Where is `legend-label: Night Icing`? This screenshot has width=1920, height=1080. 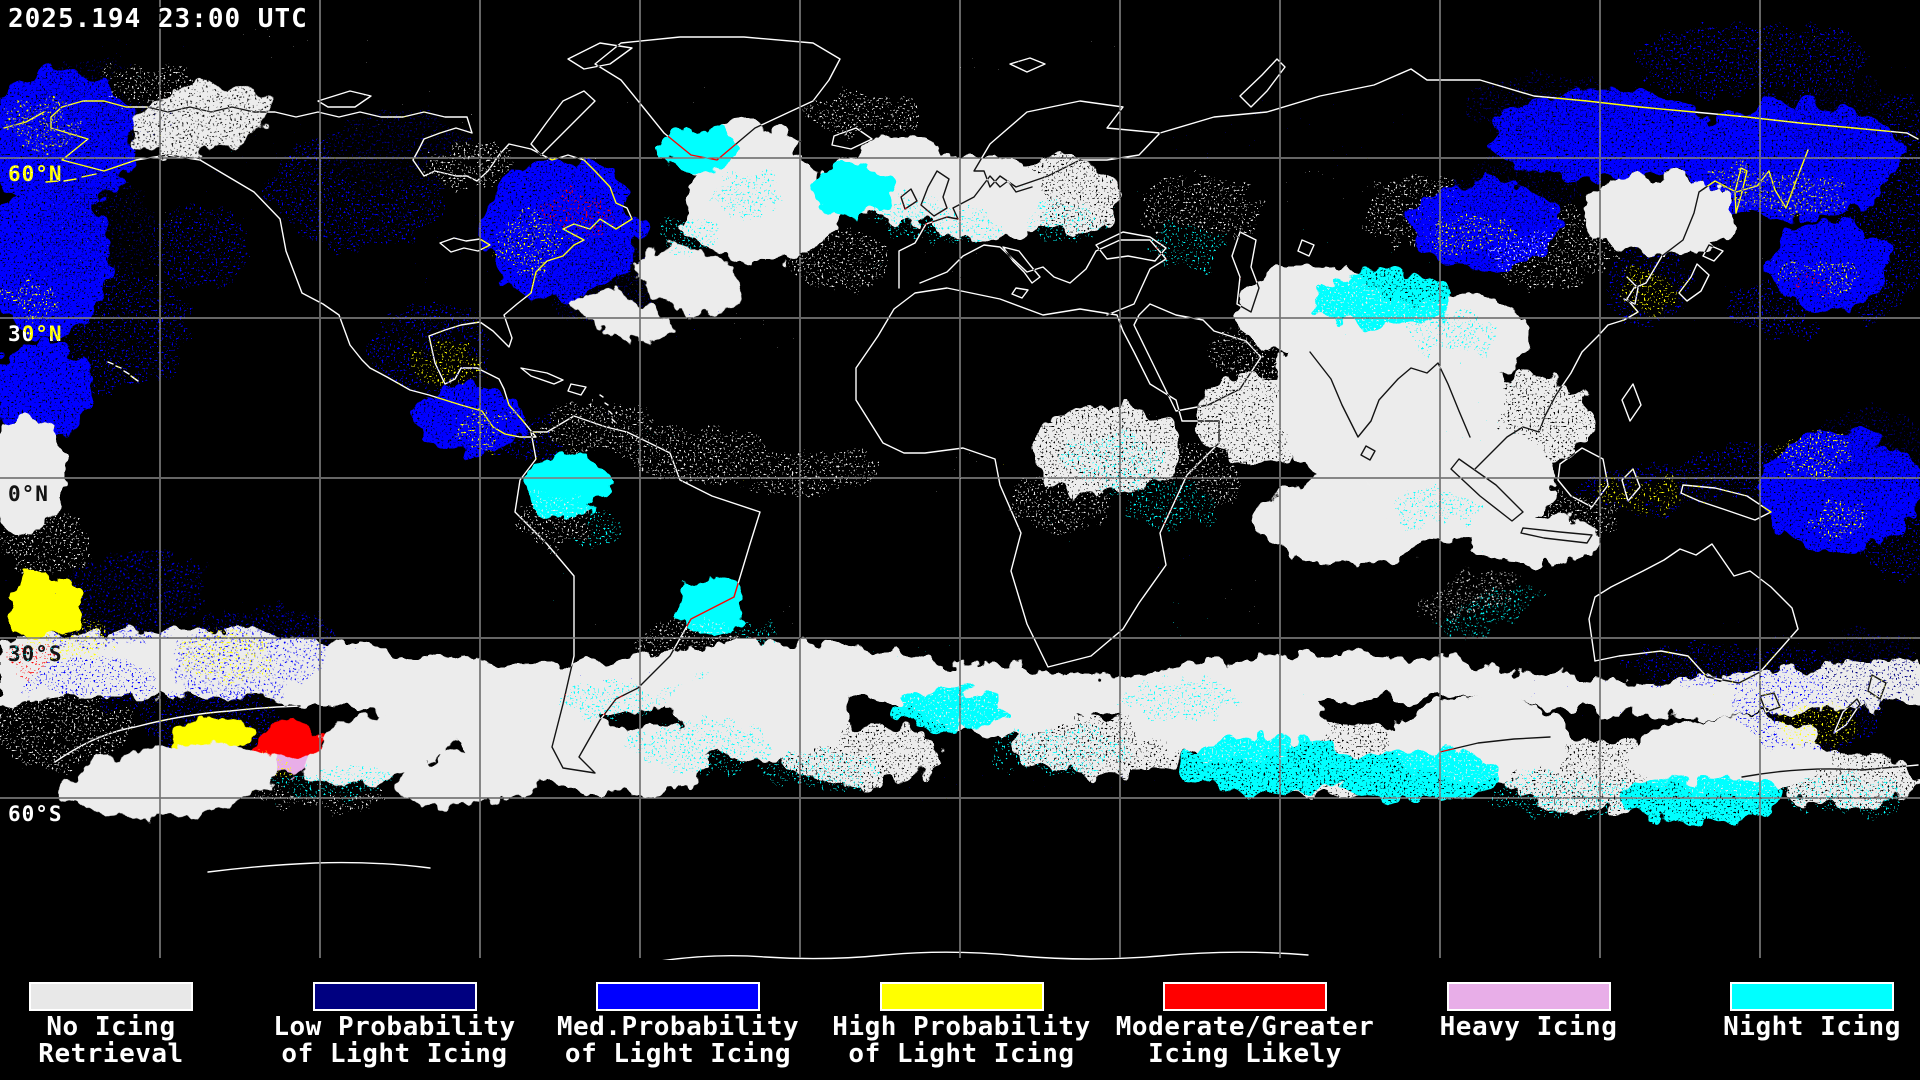
legend-label: Night Icing is located at coordinates (1786, 1027).